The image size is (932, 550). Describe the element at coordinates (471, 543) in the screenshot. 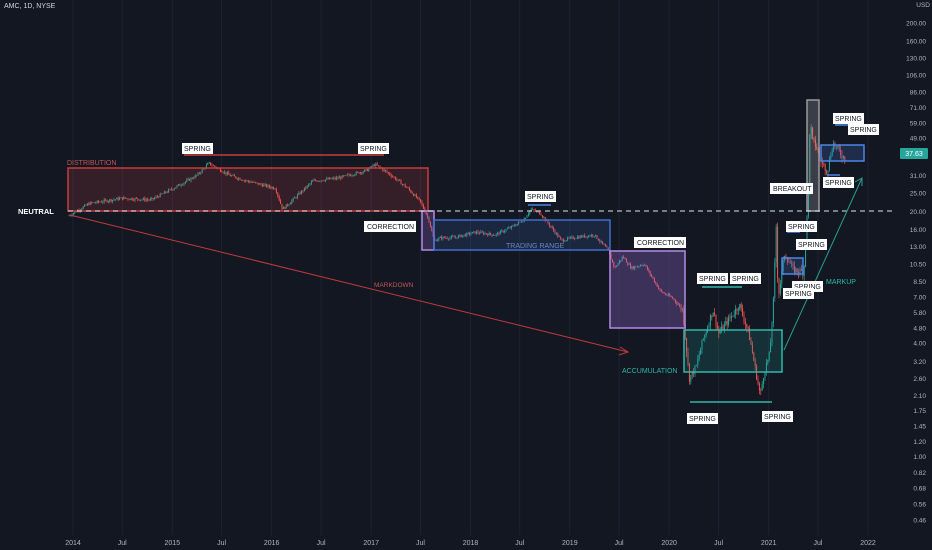

I see `x-tick-label: 2018` at that location.